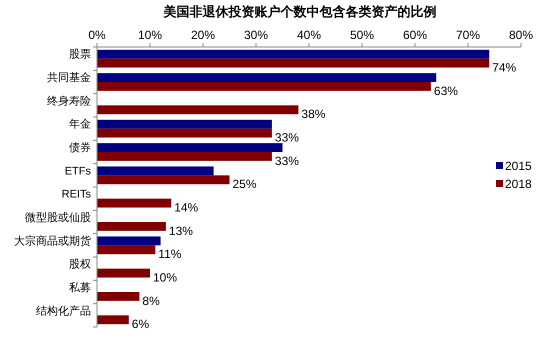  I want to click on y-tick-label: 股权, so click(80, 264).